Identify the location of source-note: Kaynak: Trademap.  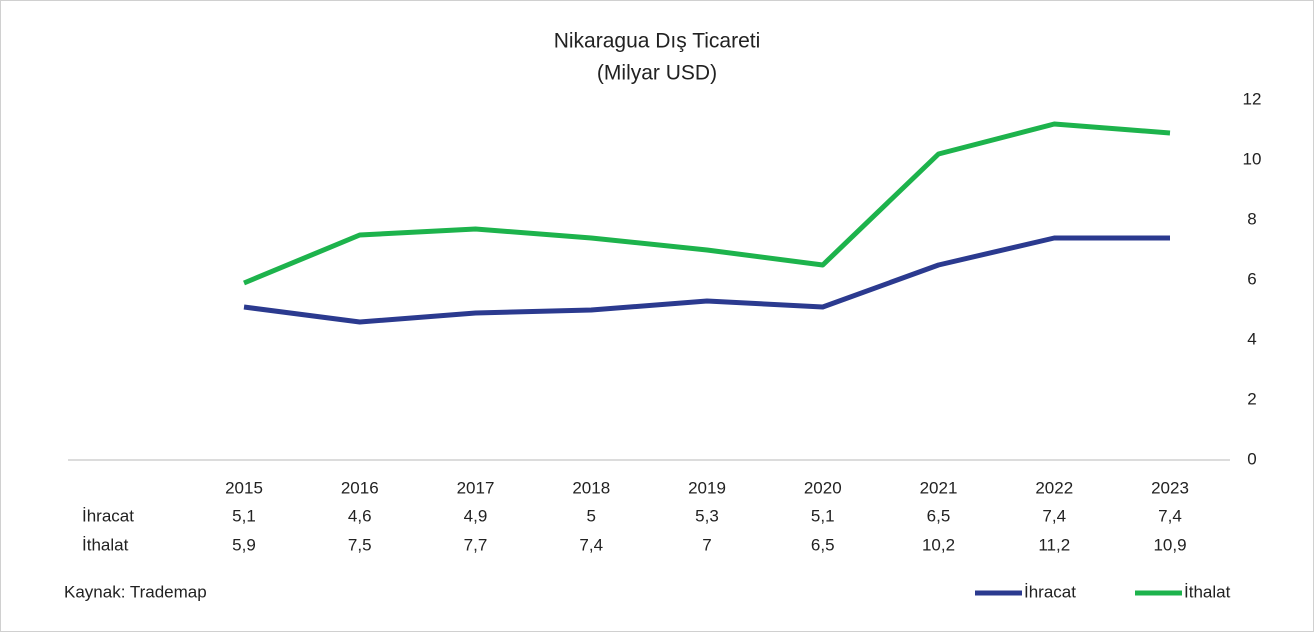
(135, 591).